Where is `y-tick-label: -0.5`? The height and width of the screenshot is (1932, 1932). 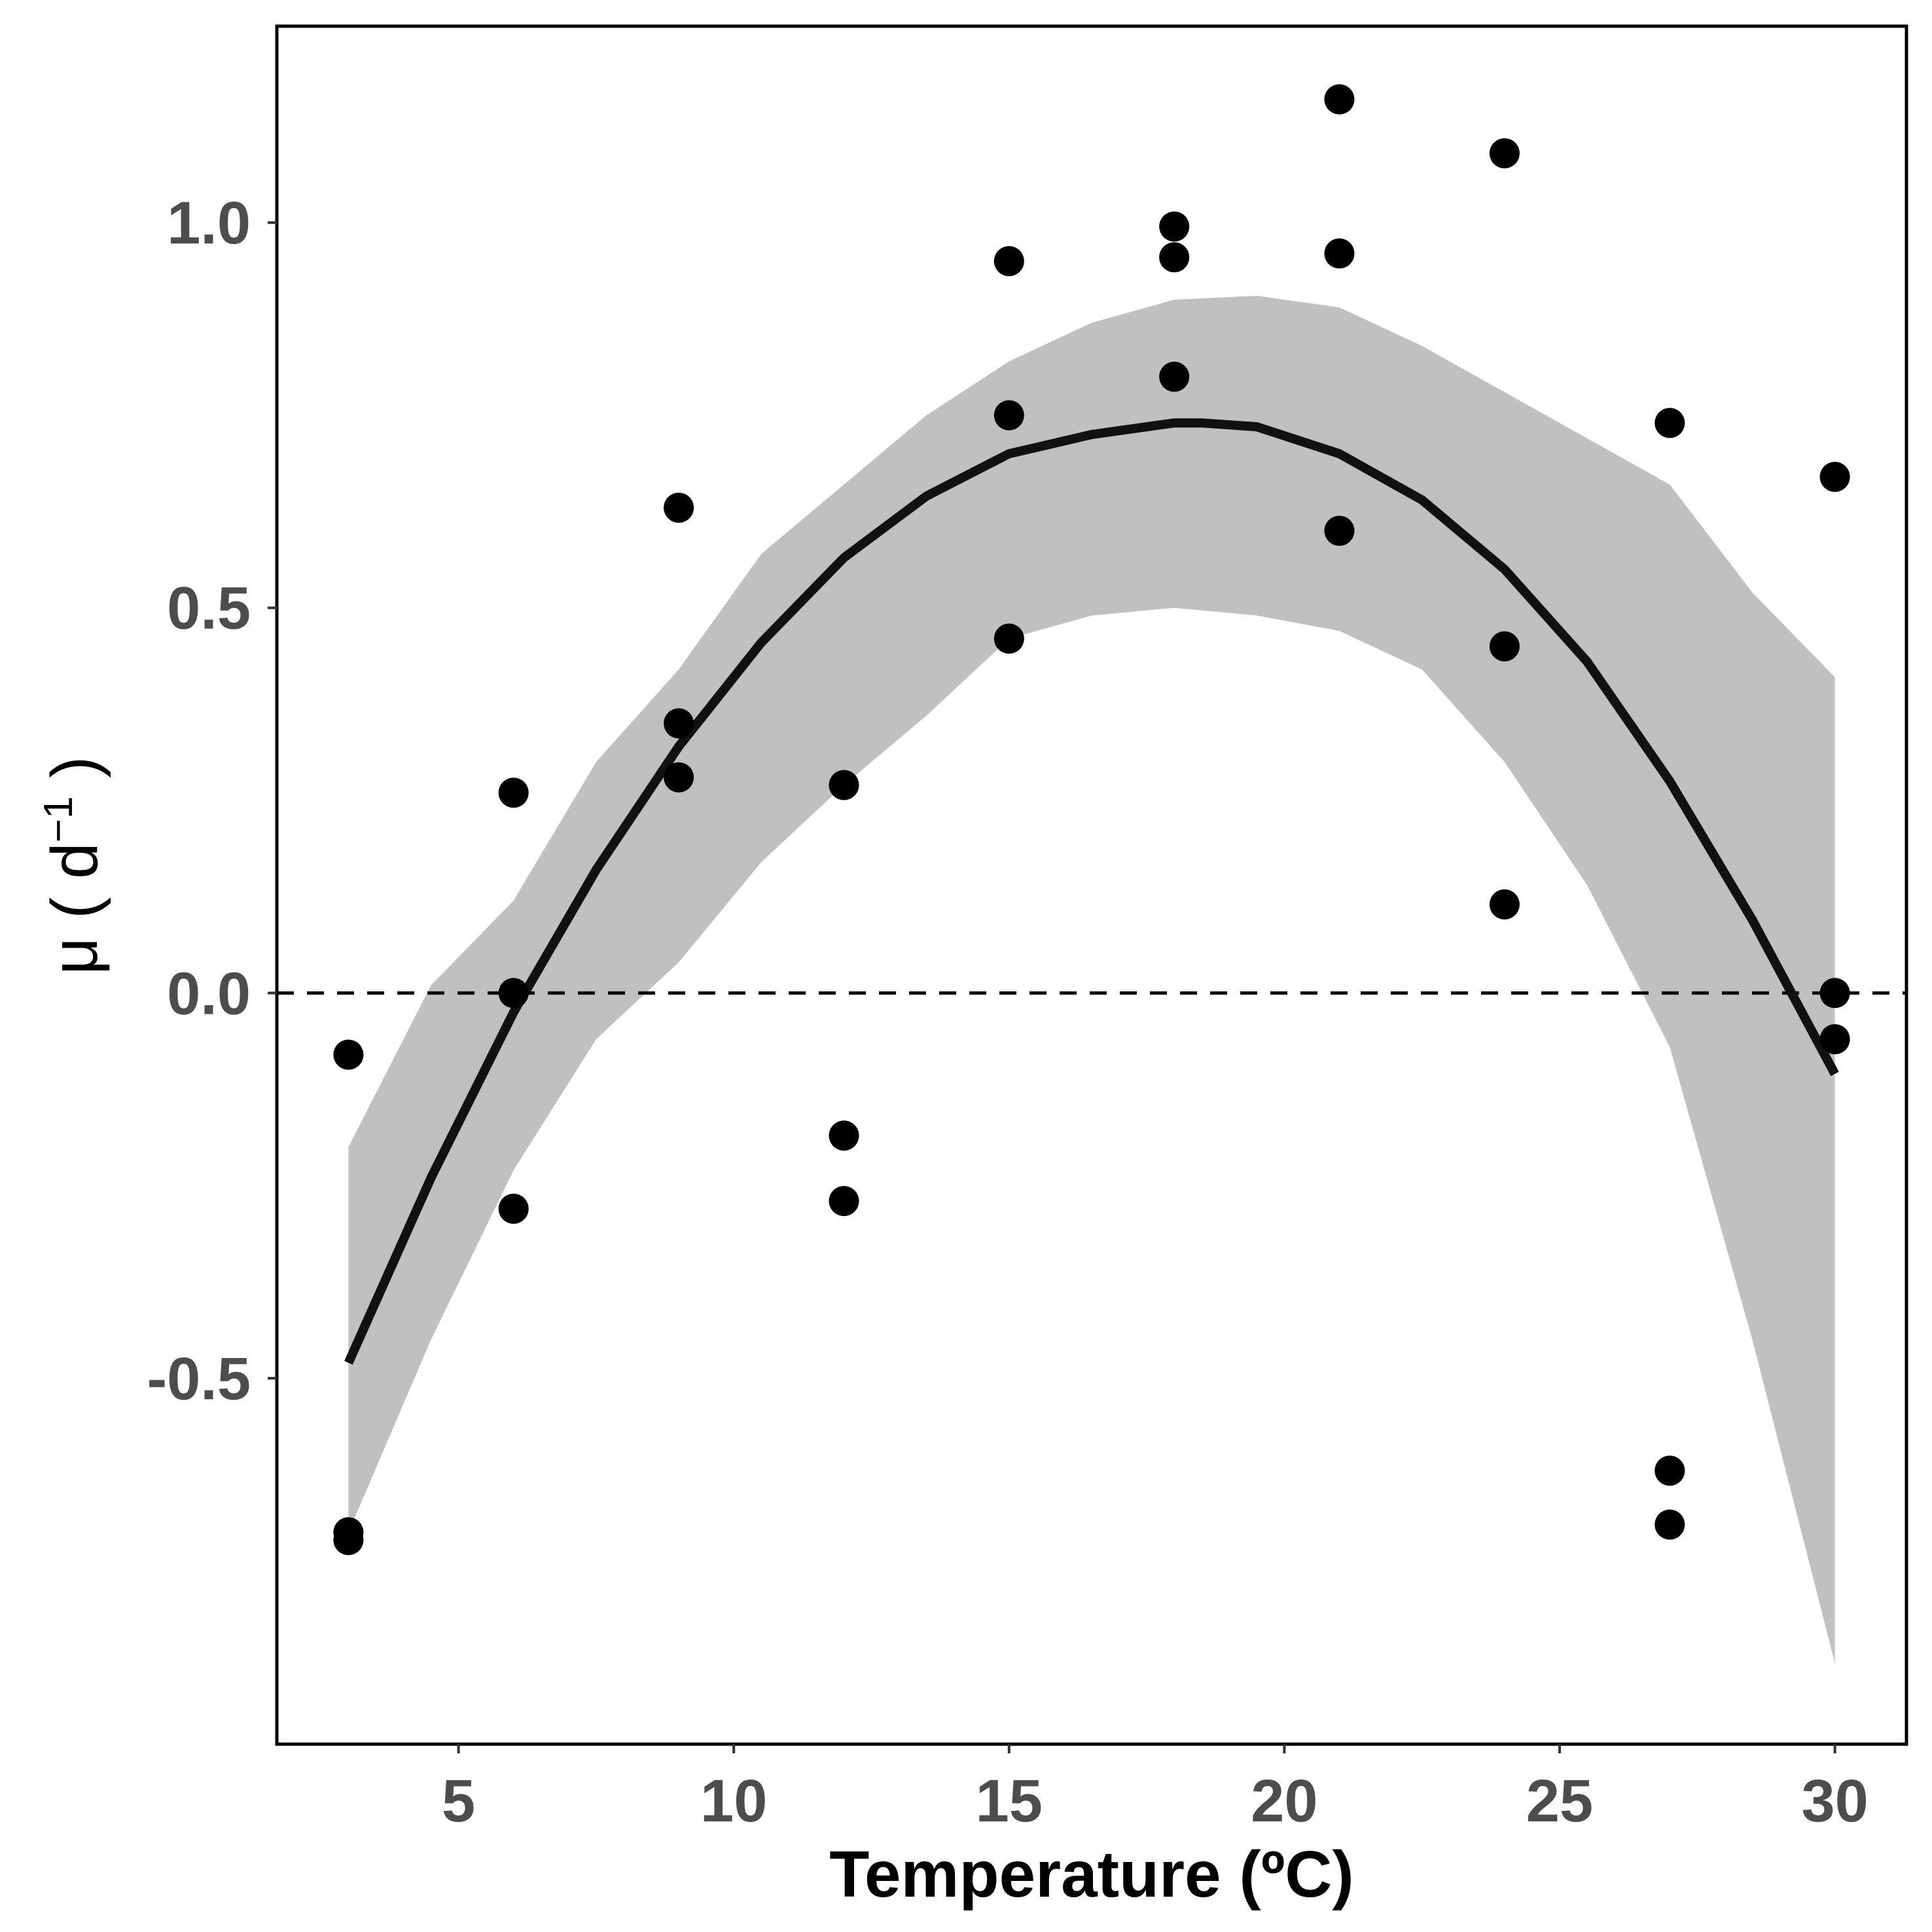 y-tick-label: -0.5 is located at coordinates (199, 1379).